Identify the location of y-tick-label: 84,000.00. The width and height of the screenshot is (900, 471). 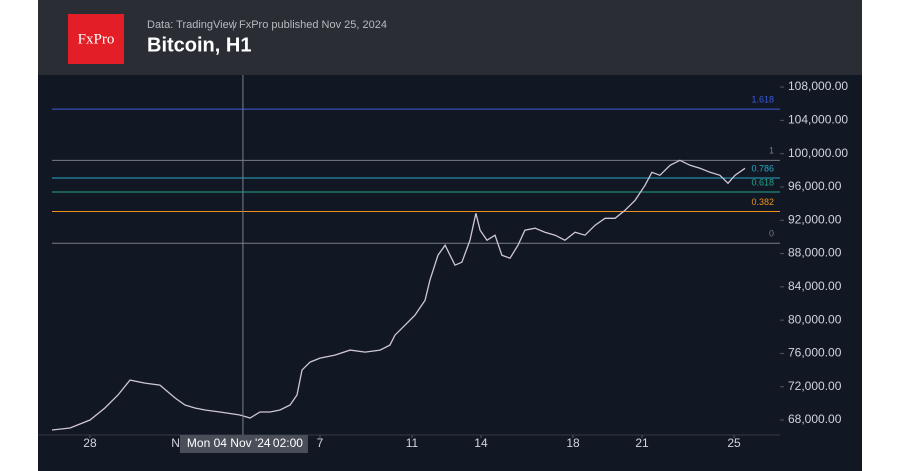
(815, 286).